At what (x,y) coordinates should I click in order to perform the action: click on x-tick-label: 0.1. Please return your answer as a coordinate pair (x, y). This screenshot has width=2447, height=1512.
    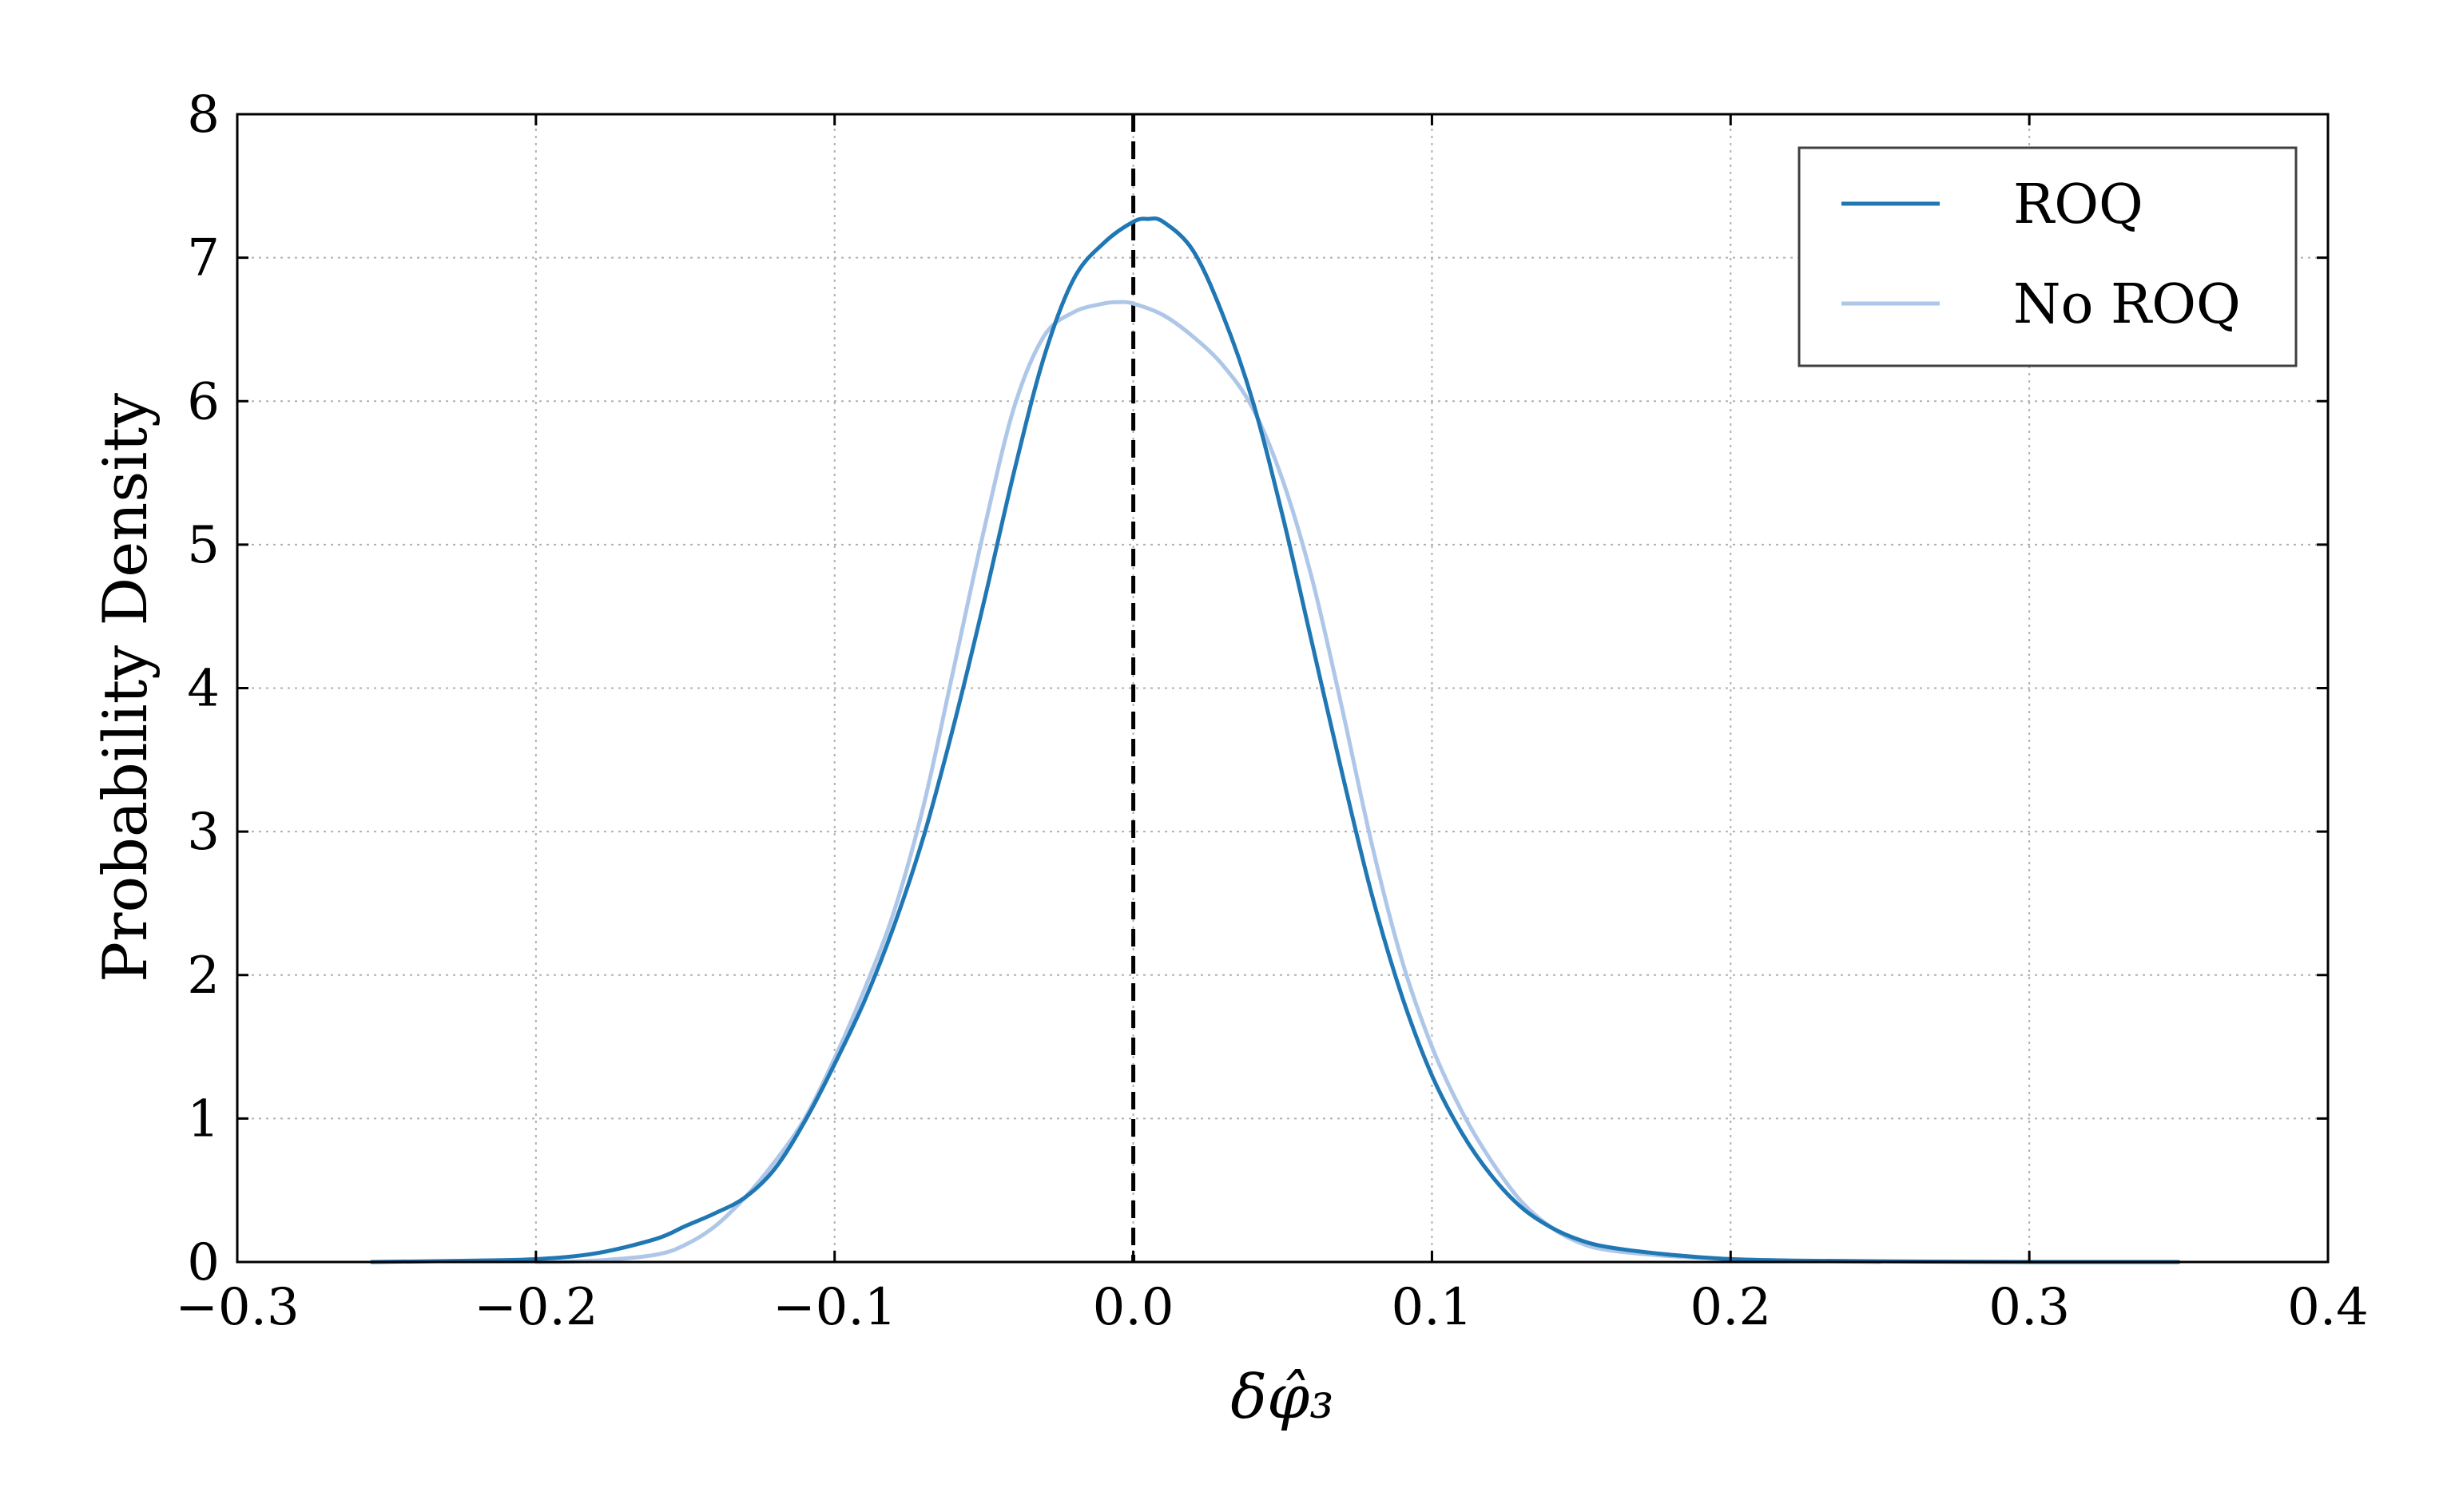
    Looking at the image, I should click on (1432, 1307).